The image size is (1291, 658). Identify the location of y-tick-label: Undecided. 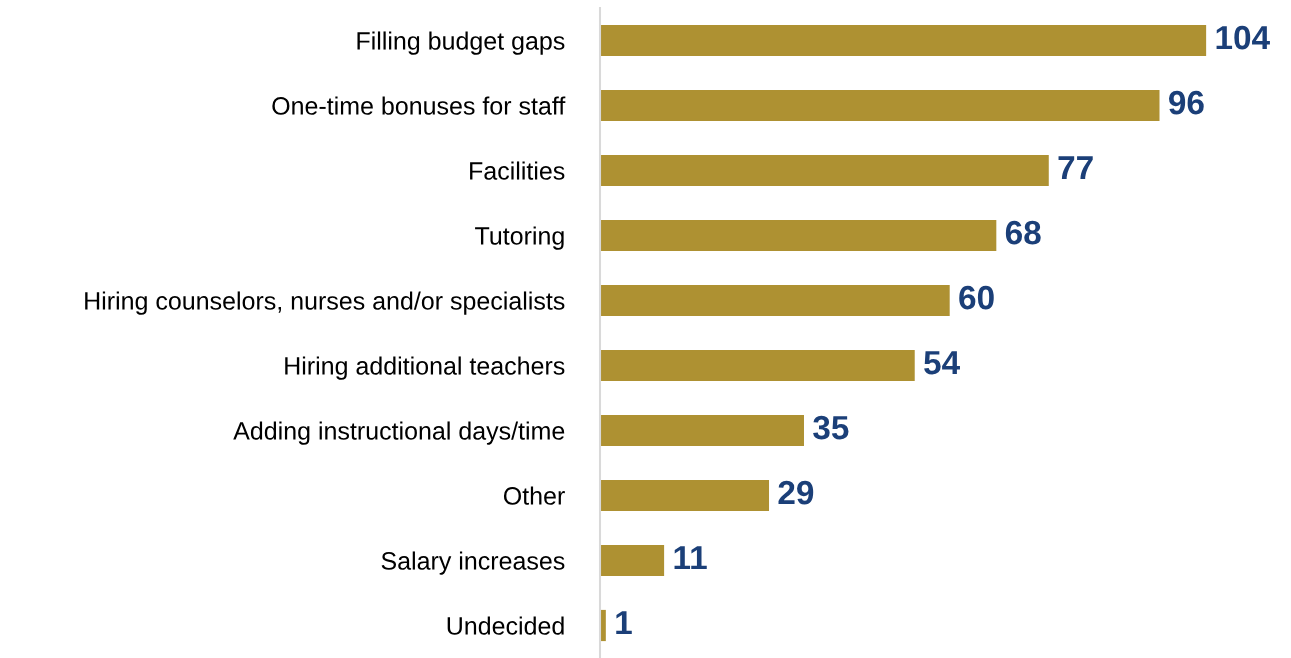
(505, 625).